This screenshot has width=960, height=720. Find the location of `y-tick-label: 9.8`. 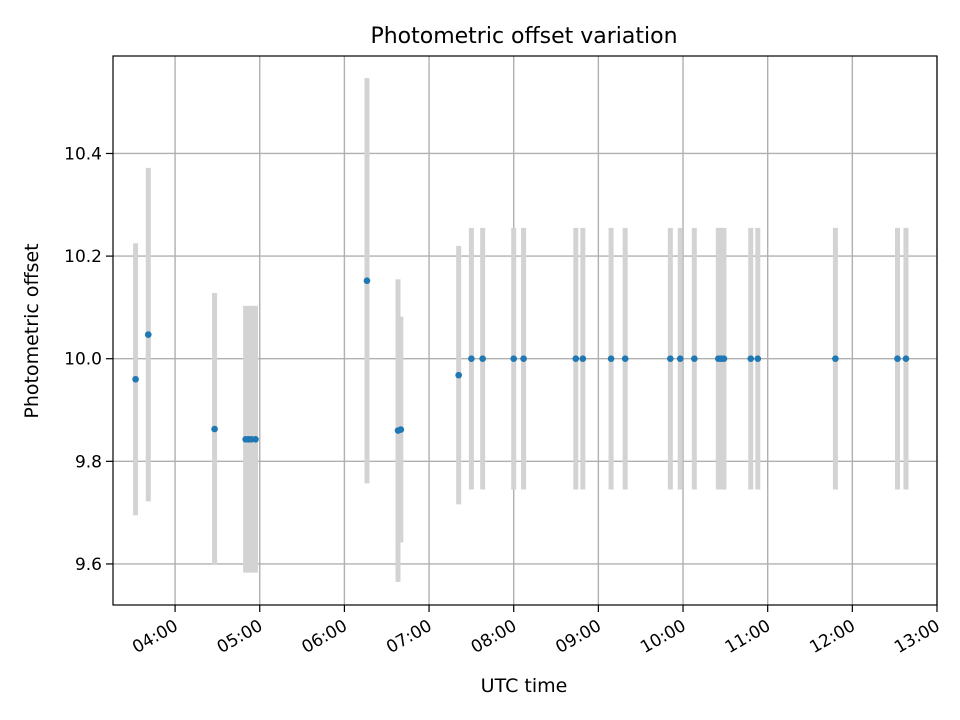

y-tick-label: 9.8 is located at coordinates (88, 462).